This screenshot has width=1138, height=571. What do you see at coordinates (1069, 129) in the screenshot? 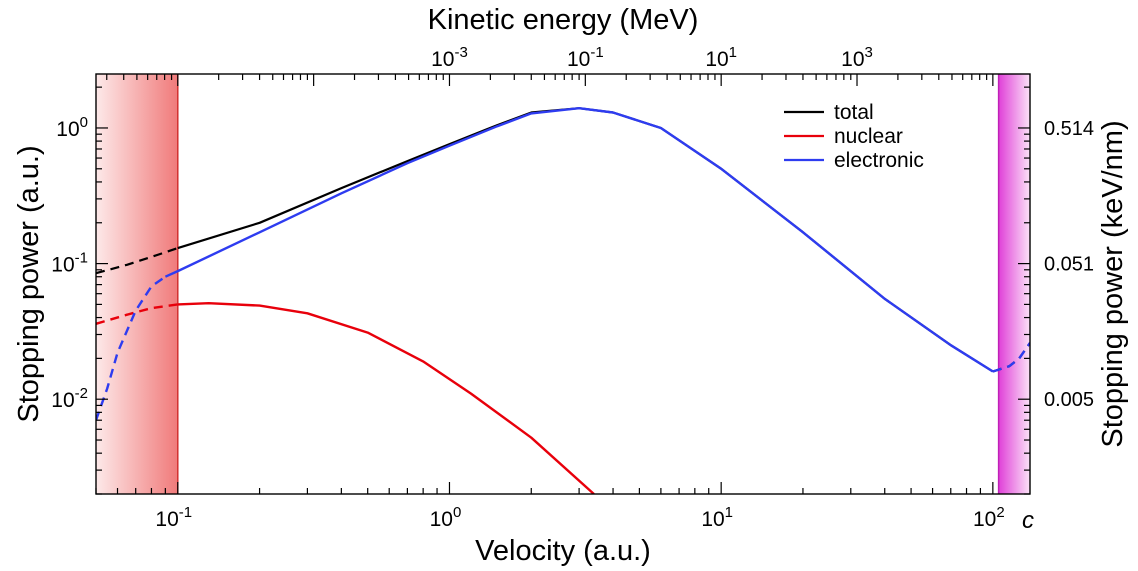
I see `y2-tick-label: 0.514` at bounding box center [1069, 129].